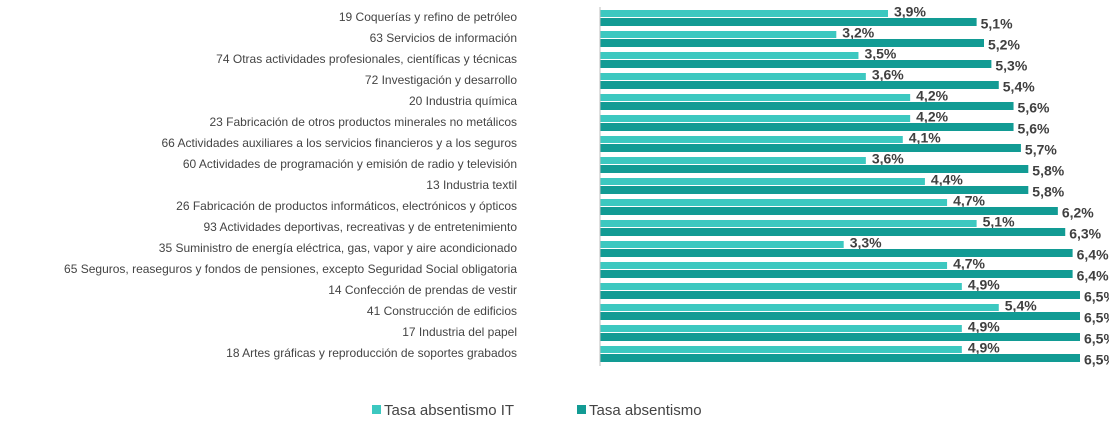  Describe the element at coordinates (858, 33) in the screenshot. I see `value-label: 3,2%` at that location.